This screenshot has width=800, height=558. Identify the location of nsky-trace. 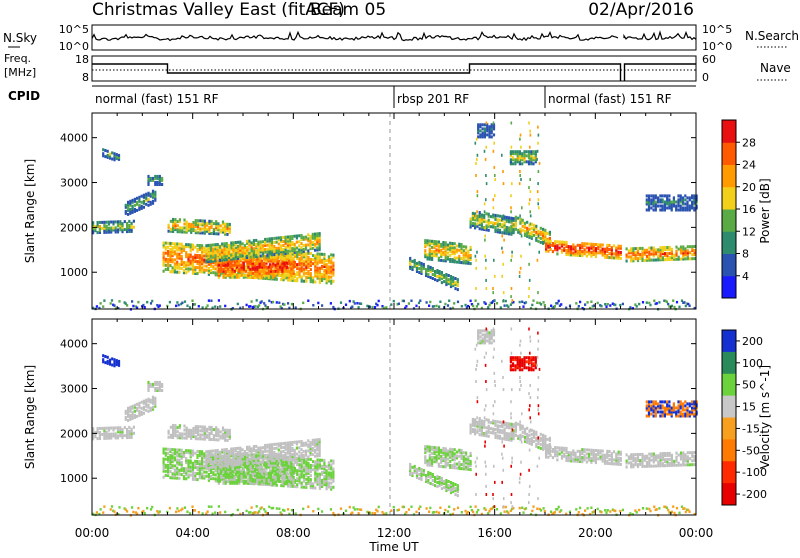
(394, 36).